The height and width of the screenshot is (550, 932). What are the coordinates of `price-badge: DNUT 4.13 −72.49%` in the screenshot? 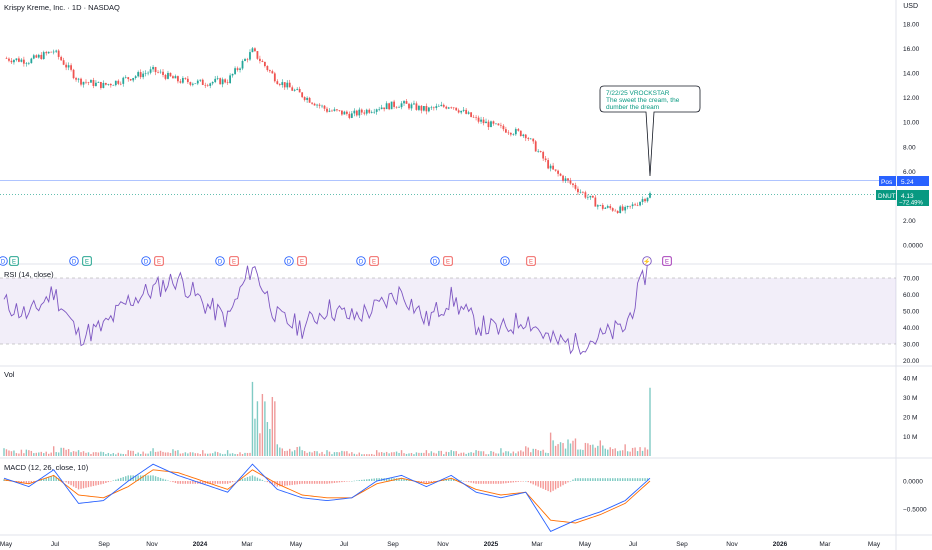 It's located at (902, 198).